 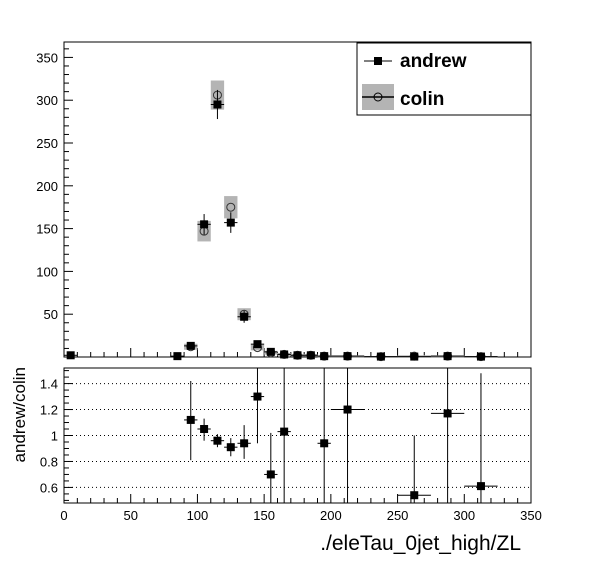 What do you see at coordinates (433, 61) in the screenshot?
I see `legend-andrew-label: andrew` at bounding box center [433, 61].